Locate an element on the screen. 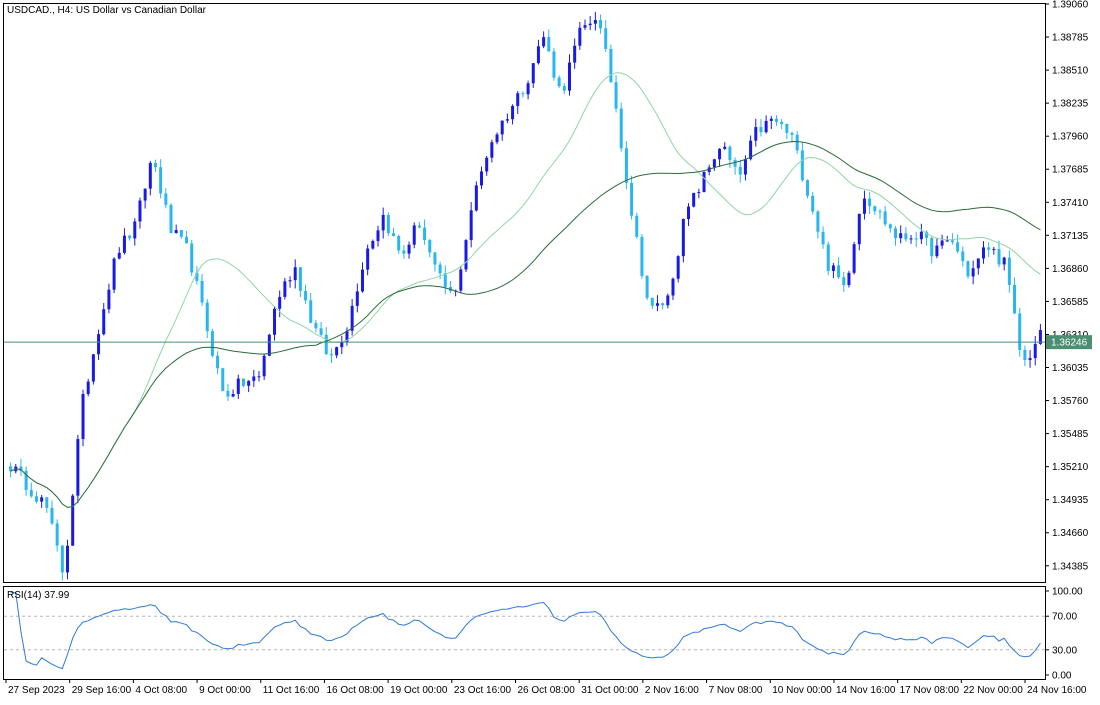  price-tick-label: 1.36585 is located at coordinates (1070, 302).